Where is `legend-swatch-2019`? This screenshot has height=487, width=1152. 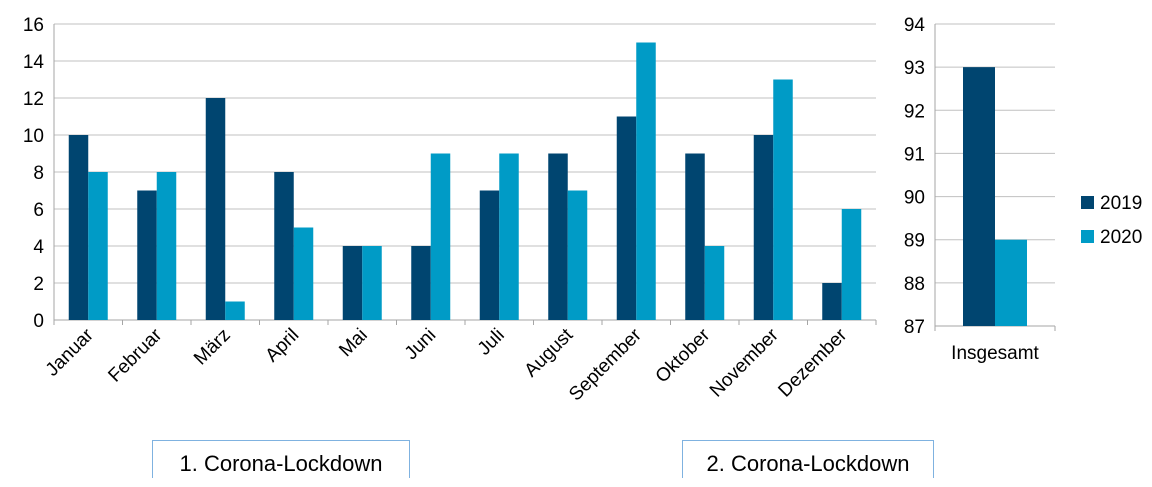
legend-swatch-2019 is located at coordinates (1087, 202).